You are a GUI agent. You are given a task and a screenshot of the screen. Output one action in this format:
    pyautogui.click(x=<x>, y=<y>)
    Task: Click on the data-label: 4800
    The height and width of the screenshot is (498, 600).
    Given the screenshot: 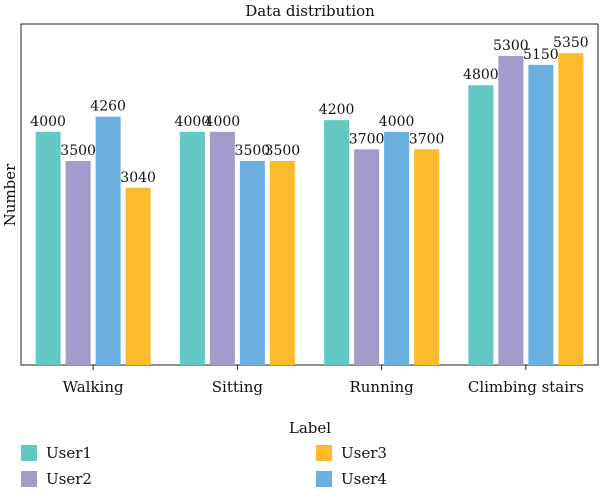 What is the action you would take?
    pyautogui.click(x=481, y=75)
    